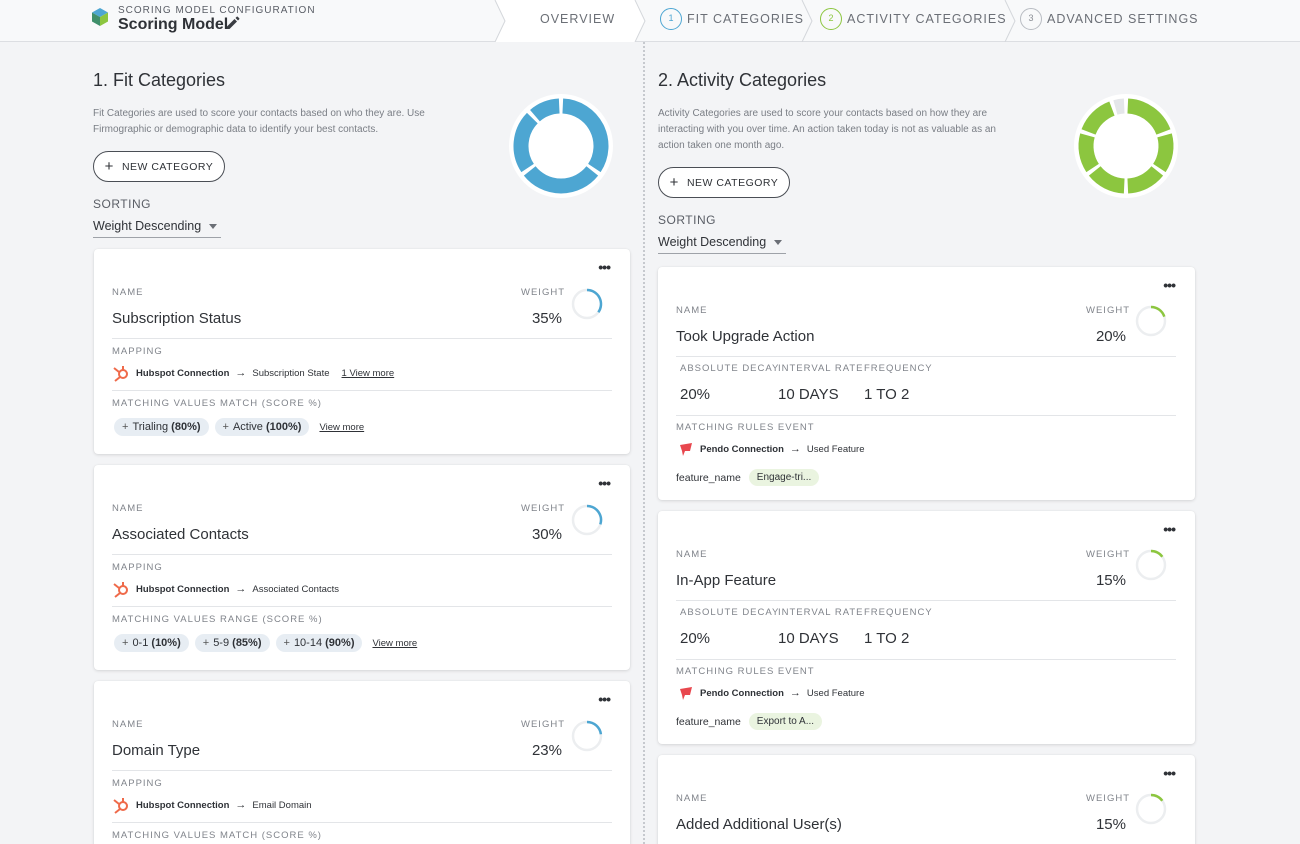 The height and width of the screenshot is (844, 1300). I want to click on weight-value: 35%, so click(546, 318).